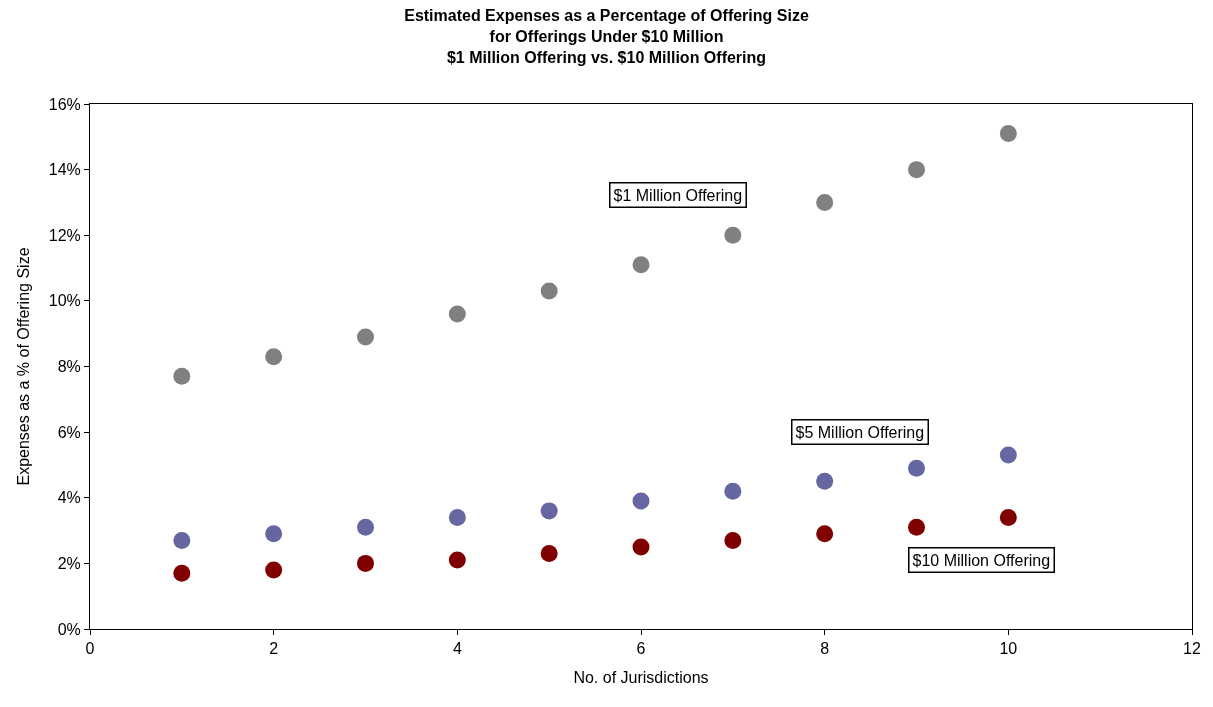  Describe the element at coordinates (90, 649) in the screenshot. I see `x-tick-label: 0` at that location.